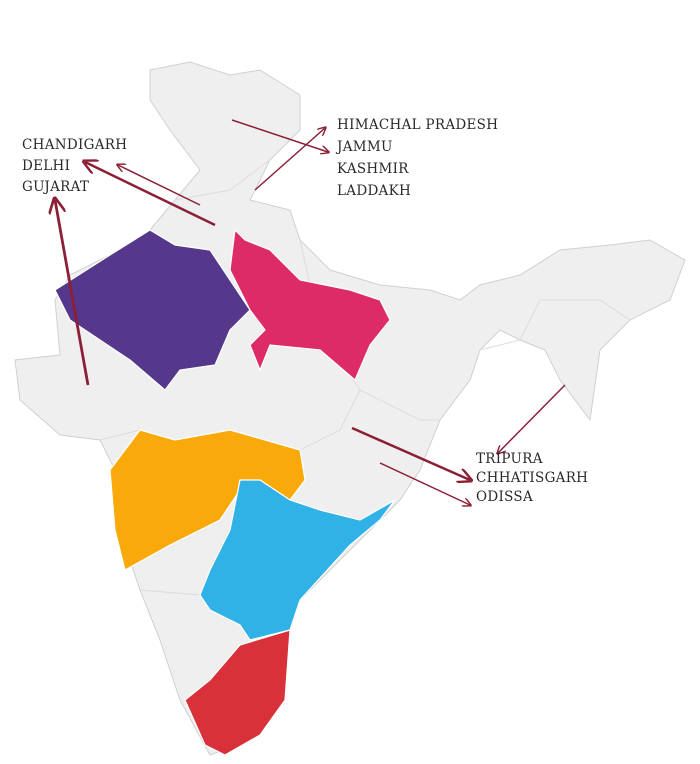  What do you see at coordinates (74, 145) in the screenshot?
I see `region-label: CHANDIGARH` at bounding box center [74, 145].